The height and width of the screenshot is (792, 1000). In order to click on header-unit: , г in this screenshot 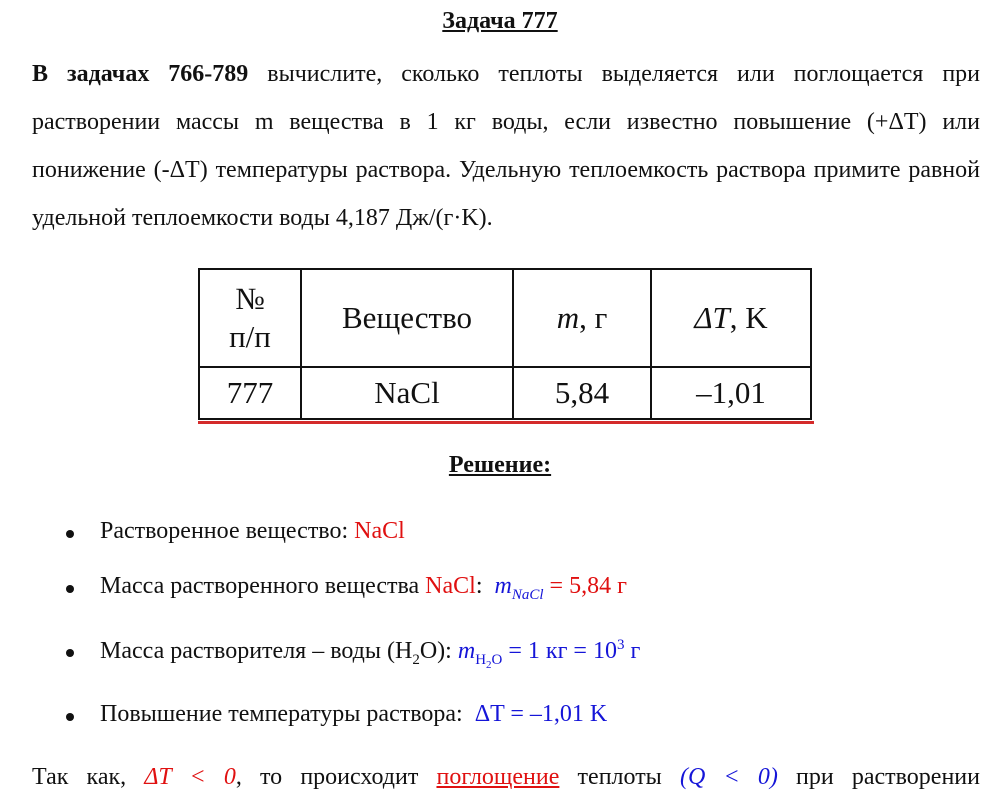, I will do `click(593, 317)`.